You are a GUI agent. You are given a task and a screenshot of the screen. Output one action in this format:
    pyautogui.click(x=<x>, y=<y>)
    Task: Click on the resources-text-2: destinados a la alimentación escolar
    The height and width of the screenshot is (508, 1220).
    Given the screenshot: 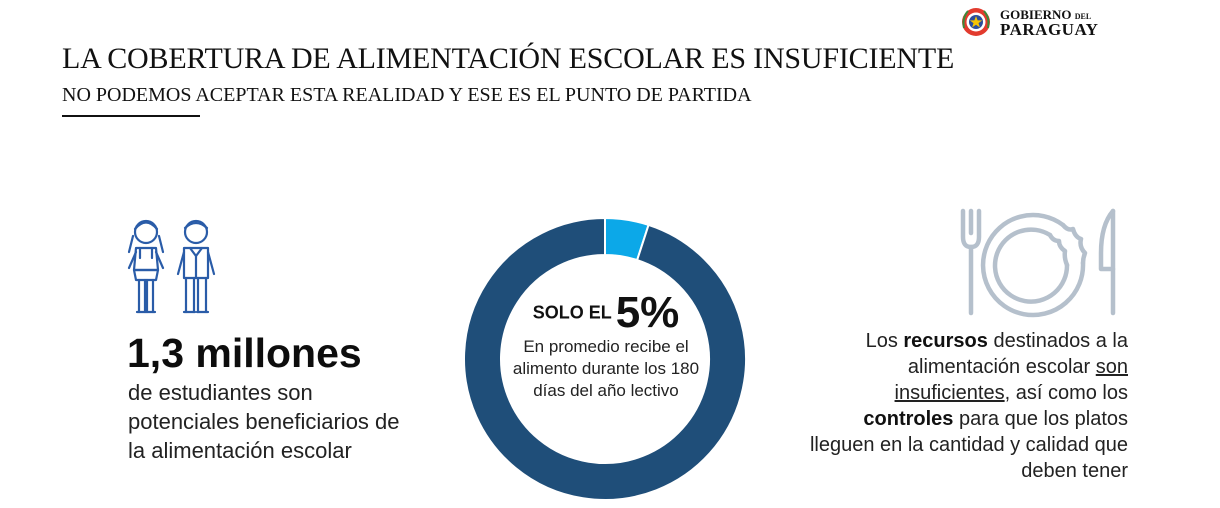 What is the action you would take?
    pyautogui.click(x=1017, y=354)
    